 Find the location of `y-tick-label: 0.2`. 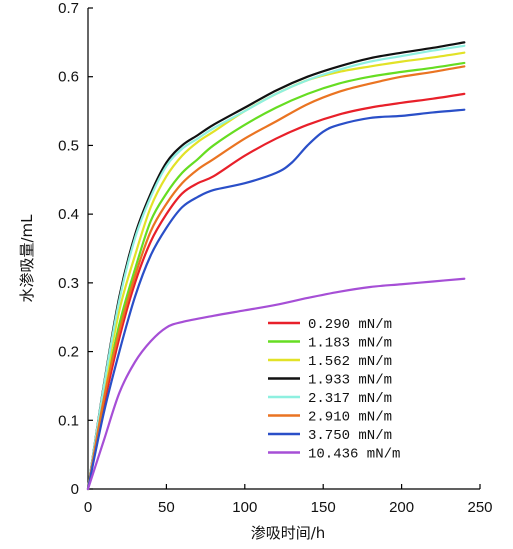

y-tick-label: 0.2 is located at coordinates (68, 352).